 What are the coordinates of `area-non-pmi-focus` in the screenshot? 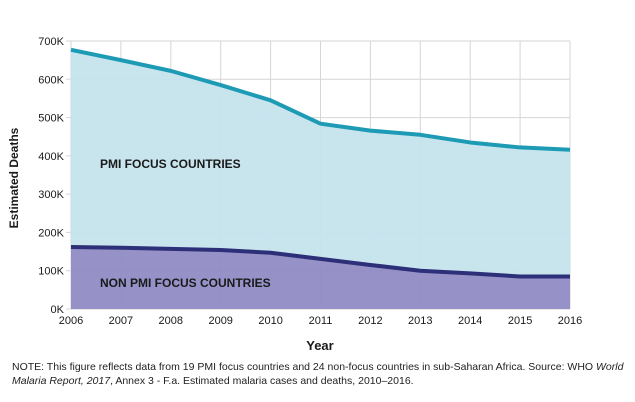 It's located at (320, 277).